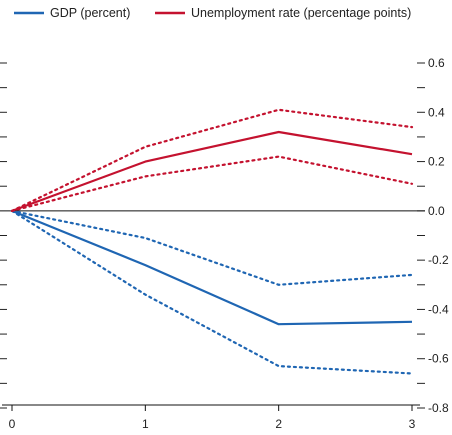  Describe the element at coordinates (436, 63) in the screenshot. I see `y-tick-label: 0.6` at that location.